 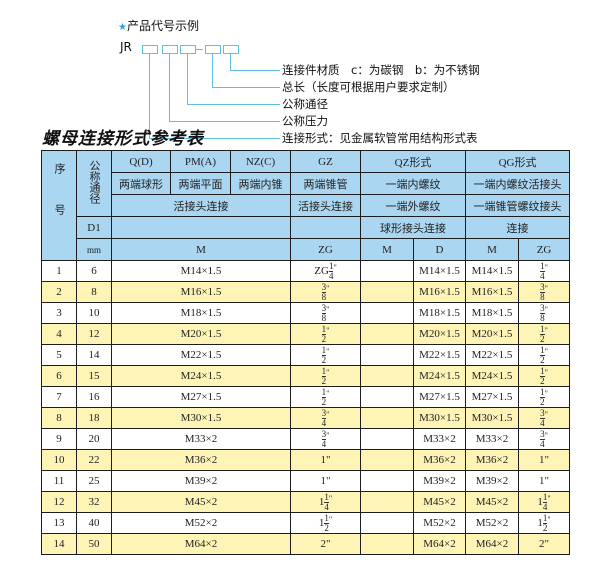 I want to click on header-conn: 一端锥管螺纹接头, so click(x=518, y=205).